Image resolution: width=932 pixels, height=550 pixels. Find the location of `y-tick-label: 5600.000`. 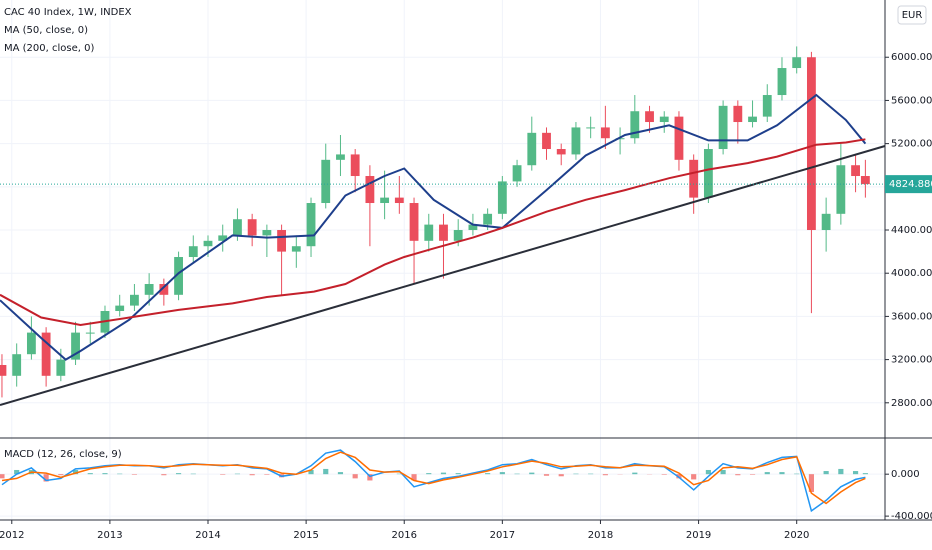

y-tick-label: 5600.000 is located at coordinates (911, 100).